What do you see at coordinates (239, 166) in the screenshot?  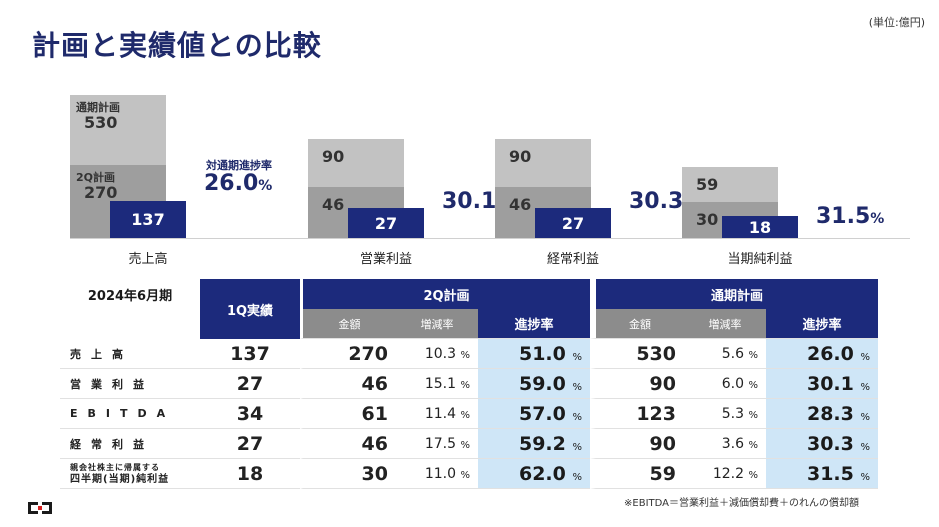 I see `progress-caption: 対通期進捗率` at bounding box center [239, 166].